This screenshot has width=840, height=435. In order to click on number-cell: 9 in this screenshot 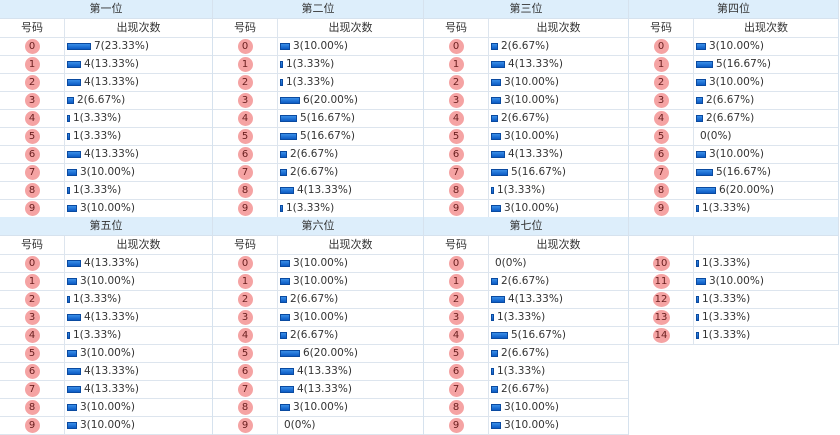, I will do `click(32, 208)`.